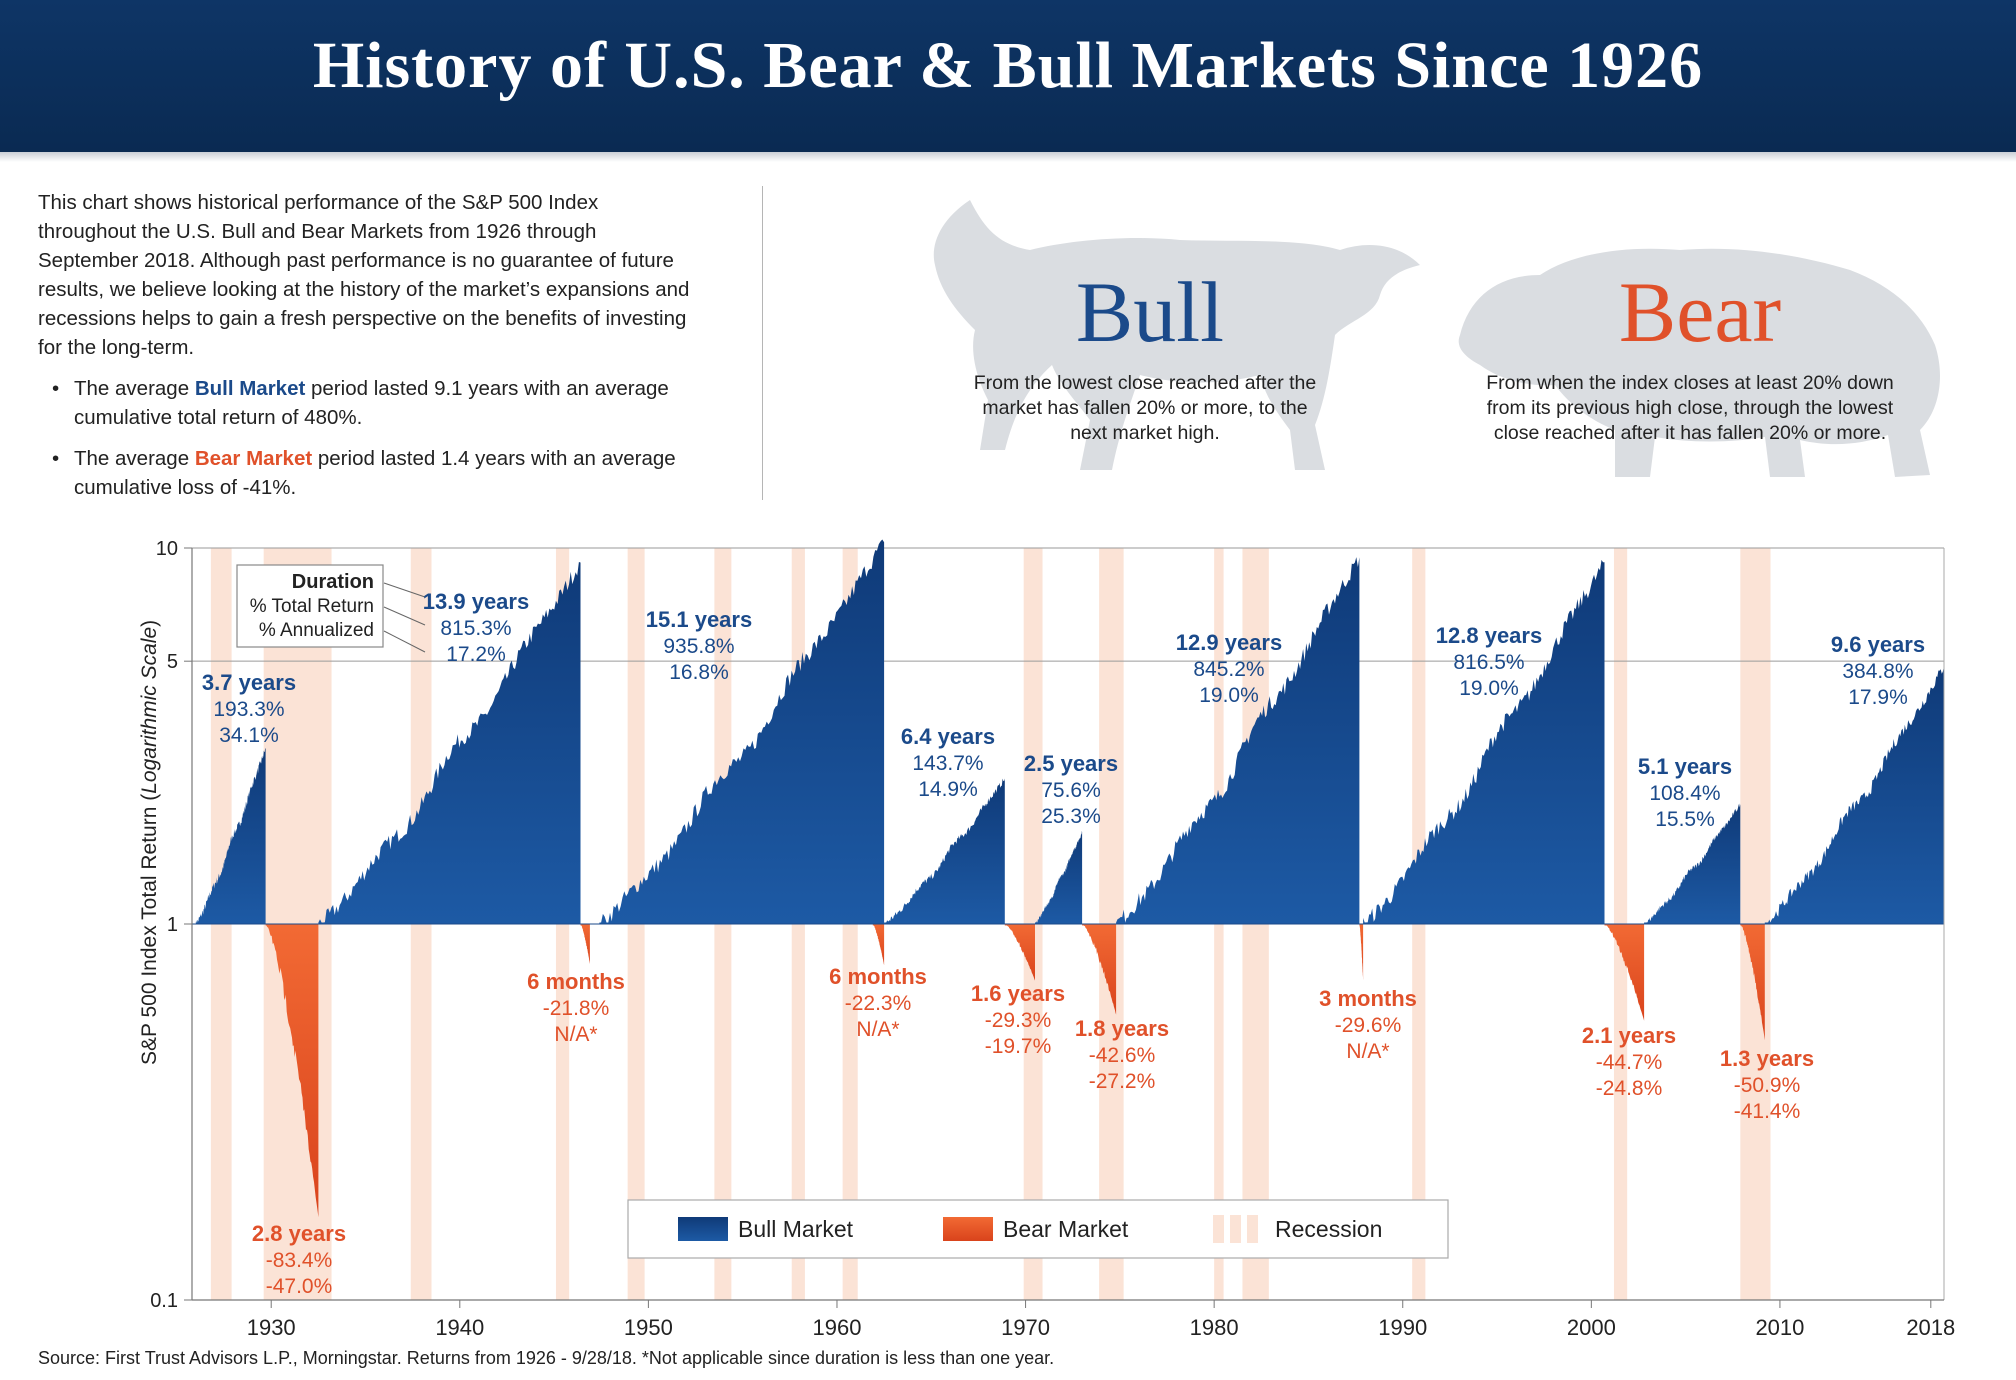 This screenshot has height=1380, width=2016. Describe the element at coordinates (1066, 1229) in the screenshot. I see `legend-bear-label: Bear Market` at that location.